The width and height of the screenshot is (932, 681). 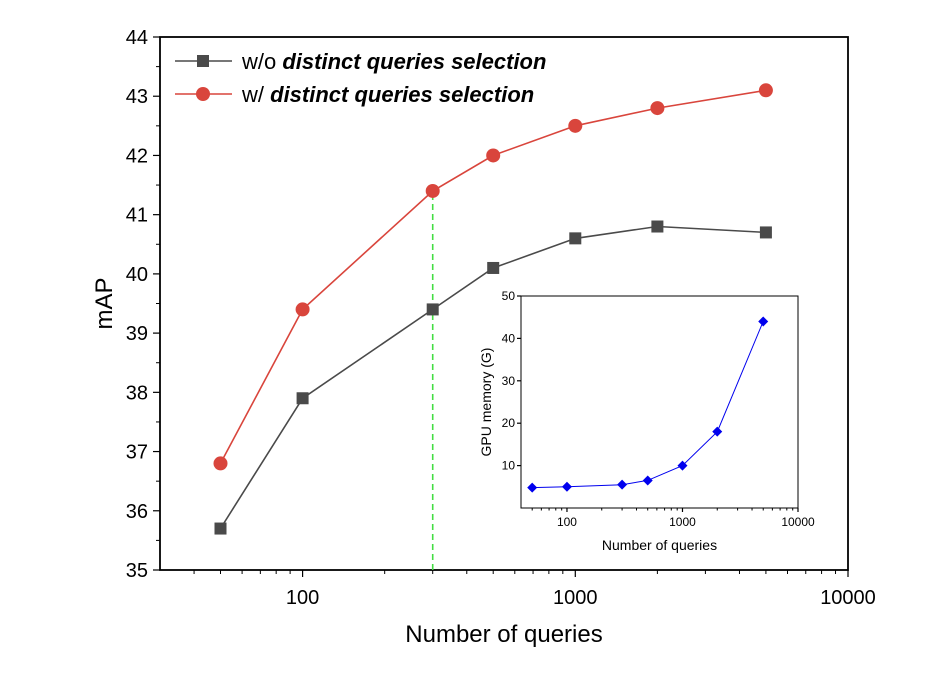 What do you see at coordinates (509, 381) in the screenshot?
I see `inset-y-tick-label: 30` at bounding box center [509, 381].